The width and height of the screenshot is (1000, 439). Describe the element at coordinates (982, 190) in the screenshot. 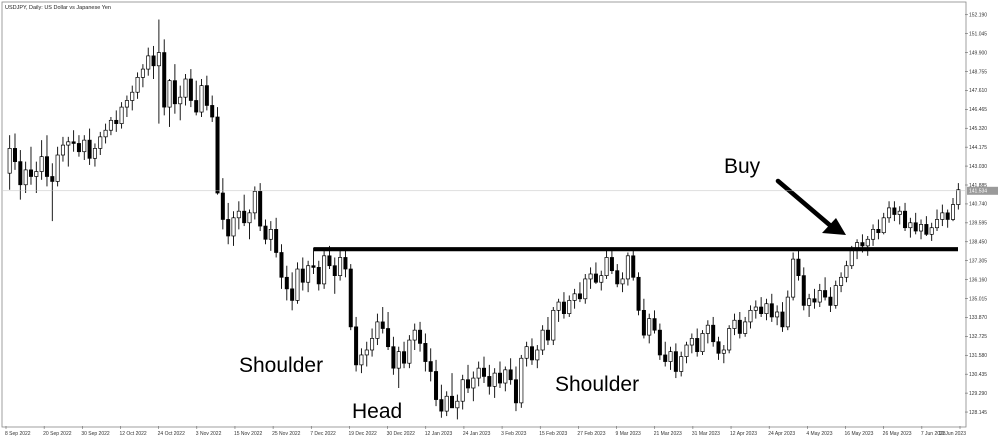

I see `current-price-tag-bg` at that location.